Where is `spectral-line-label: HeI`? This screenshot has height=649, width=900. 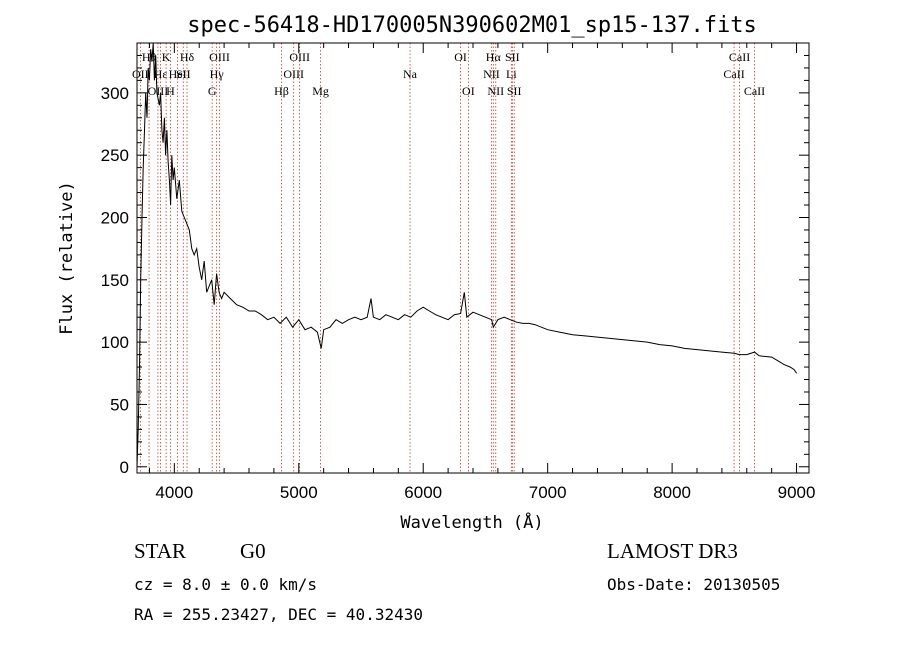
spectral-line-label: HeI is located at coordinates (178, 74).